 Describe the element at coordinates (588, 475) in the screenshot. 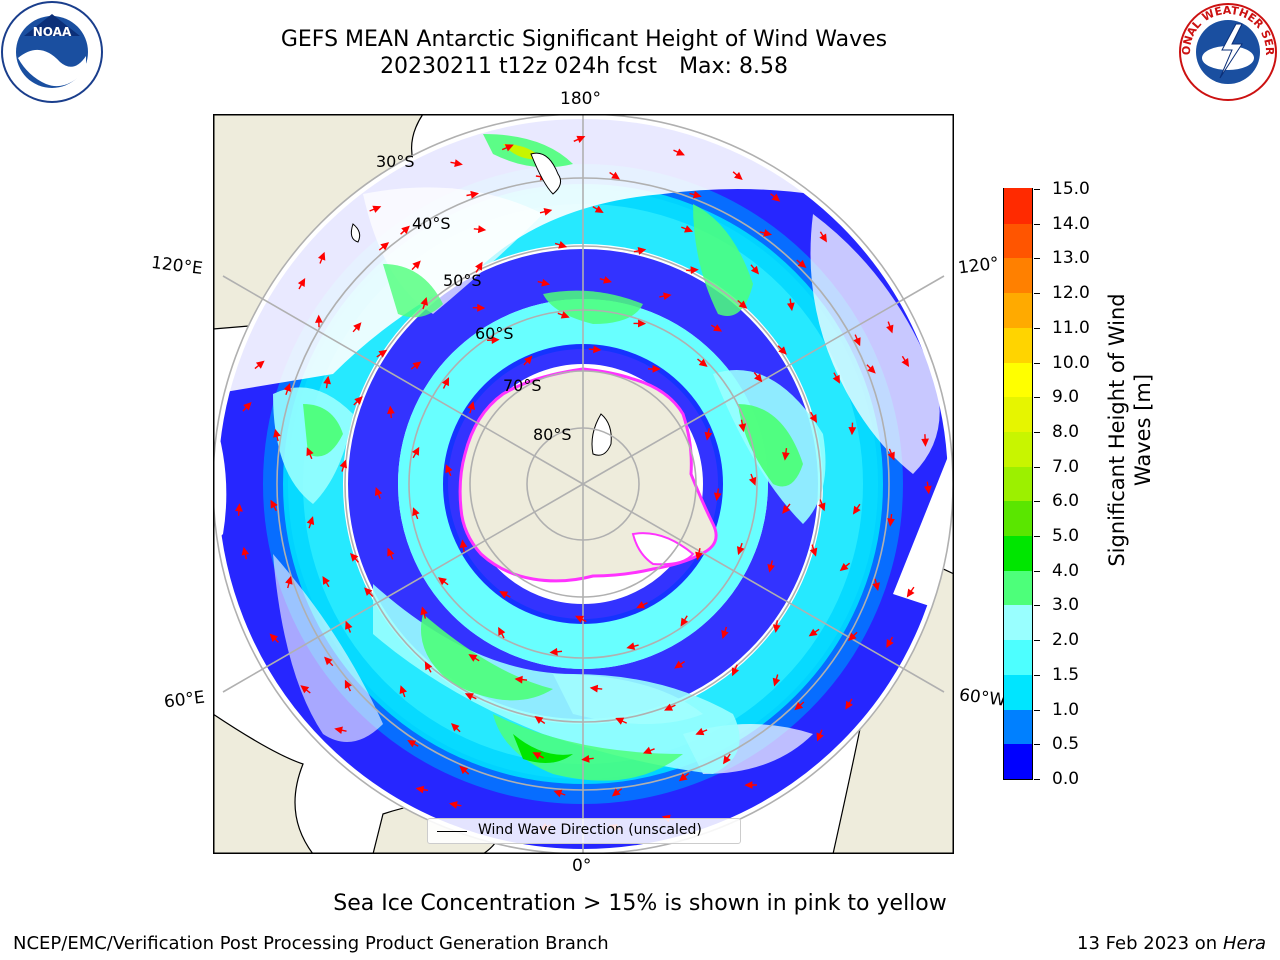

I see `antarctica` at that location.